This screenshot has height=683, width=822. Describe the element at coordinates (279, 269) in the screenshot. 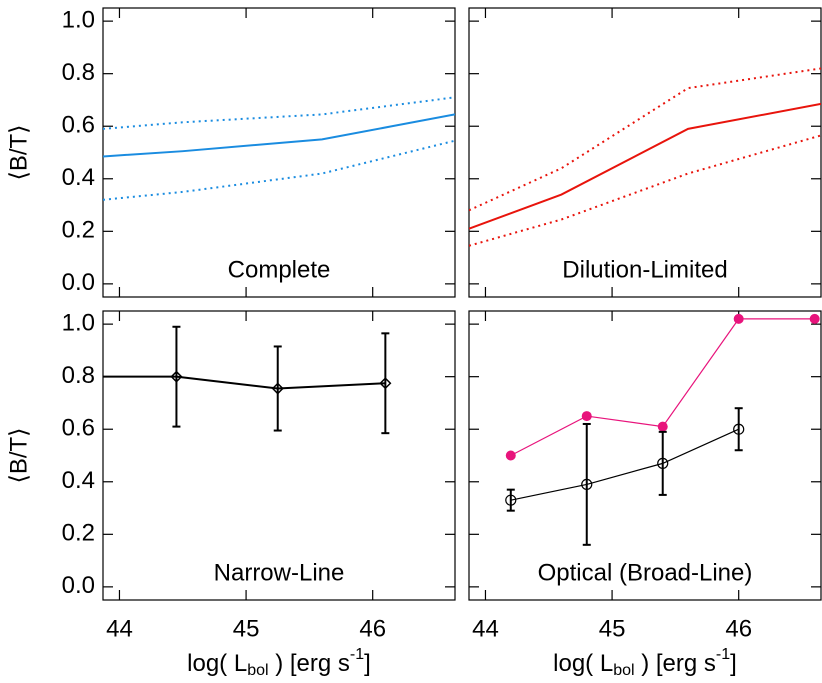

I see `annotation: Complete` at that location.